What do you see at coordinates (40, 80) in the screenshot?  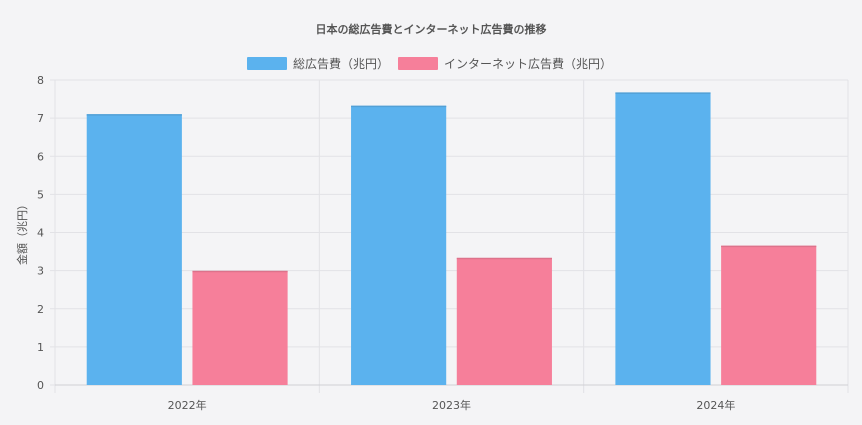 I see `y-tick-label: 8` at bounding box center [40, 80].